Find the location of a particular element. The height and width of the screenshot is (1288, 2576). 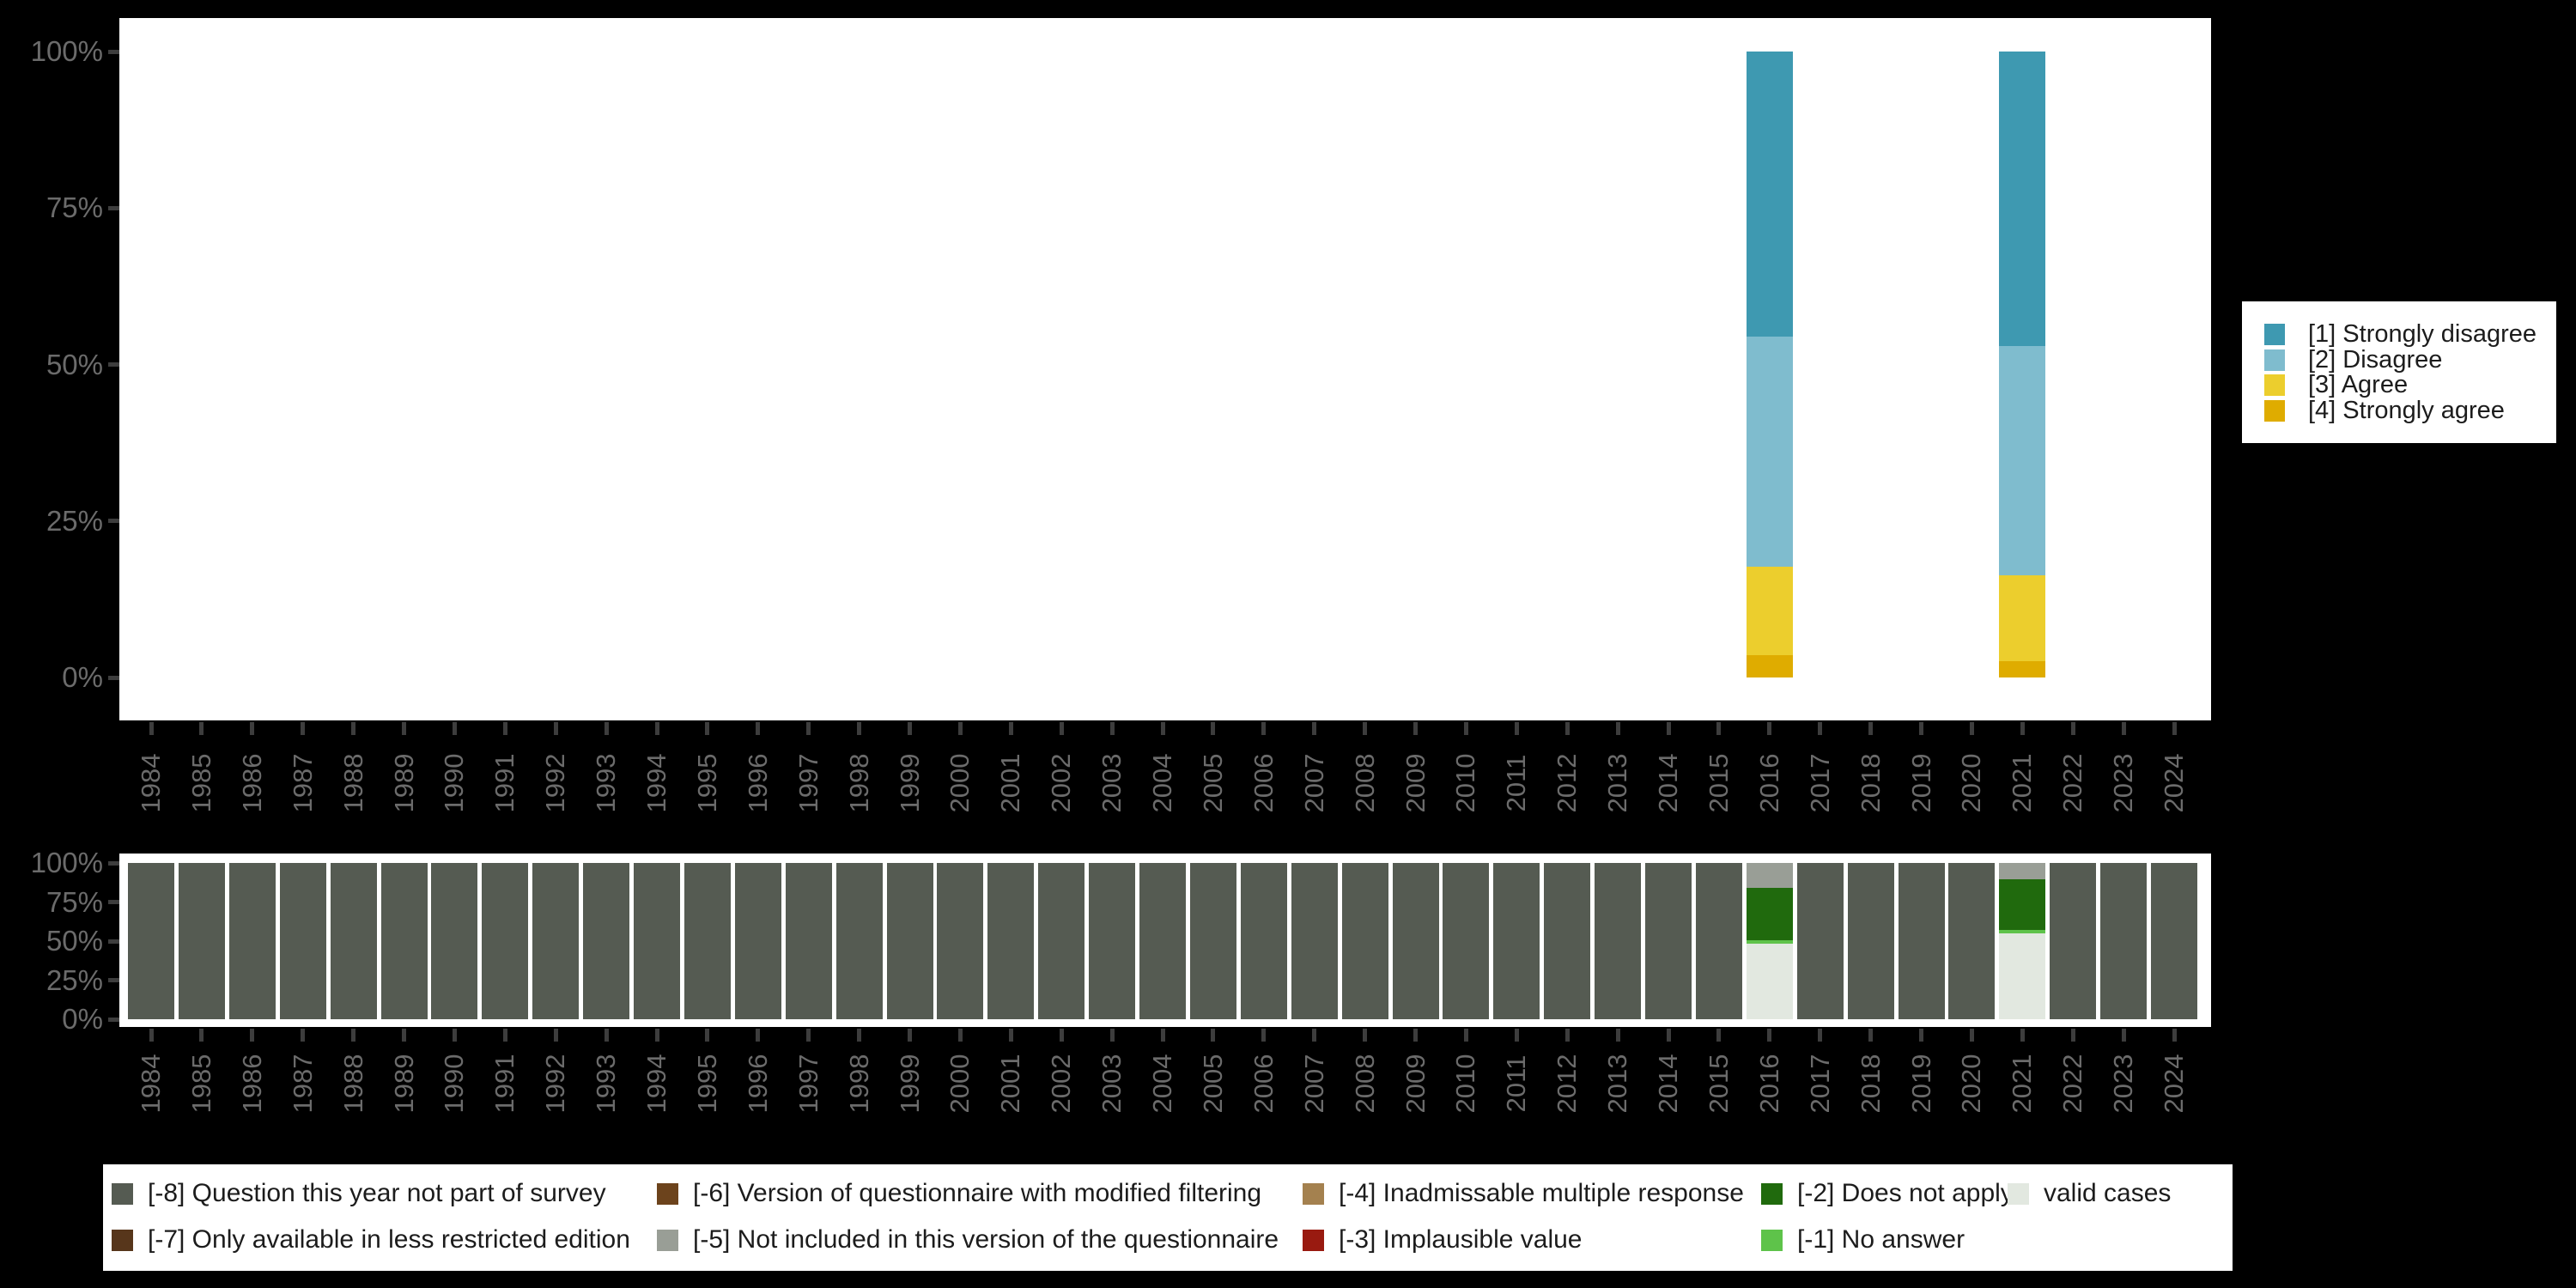

x-axis-year-label: 2016 is located at coordinates (1769, 783).